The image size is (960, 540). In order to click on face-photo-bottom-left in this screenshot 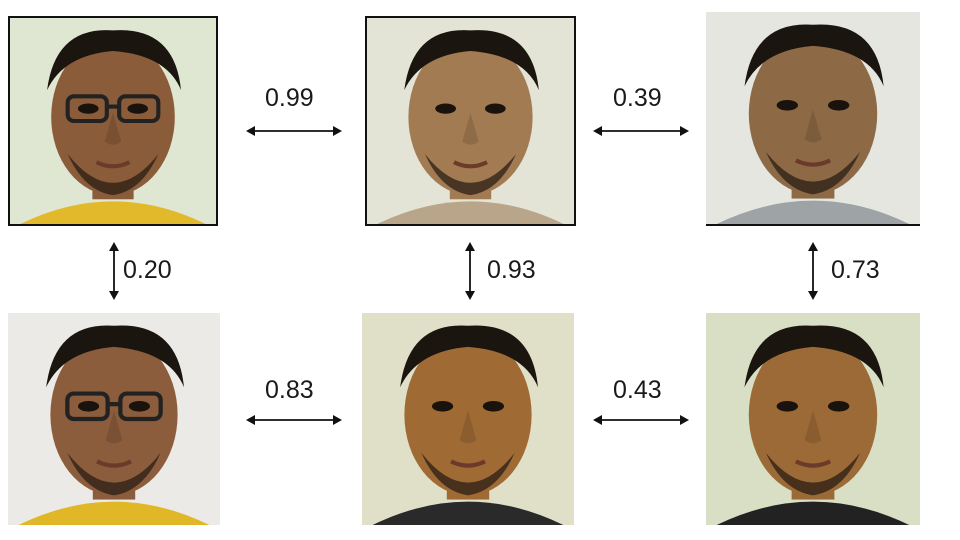, I will do `click(114, 419)`.